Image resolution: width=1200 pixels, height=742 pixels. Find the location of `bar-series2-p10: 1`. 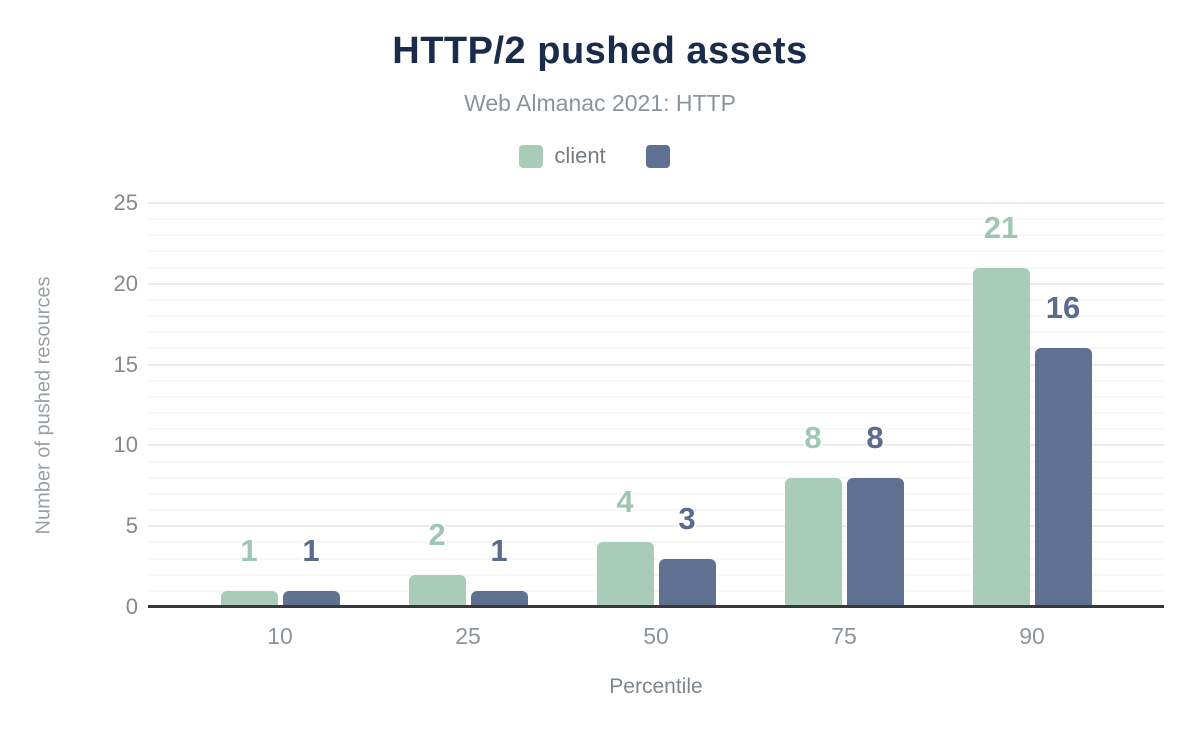

bar-series2-p10: 1 is located at coordinates (311, 570).